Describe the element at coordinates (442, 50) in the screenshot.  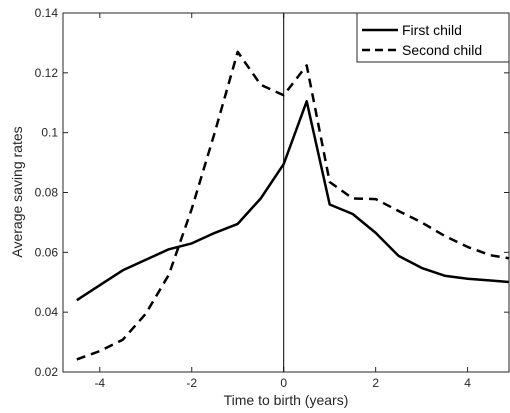
I see `legend-label-second-child: Second child` at that location.